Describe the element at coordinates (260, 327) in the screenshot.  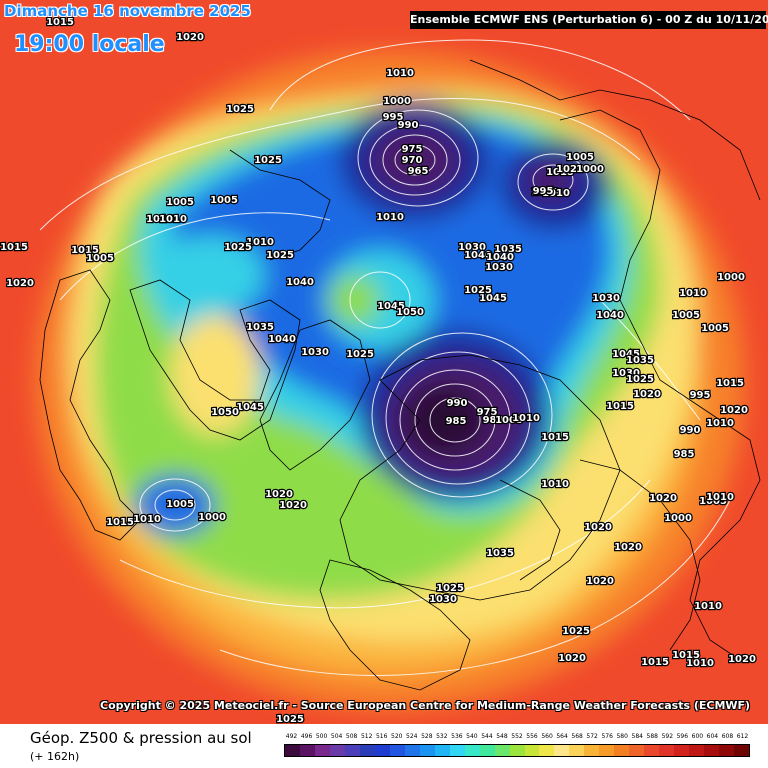
I see `pressure-label: 1035` at that location.